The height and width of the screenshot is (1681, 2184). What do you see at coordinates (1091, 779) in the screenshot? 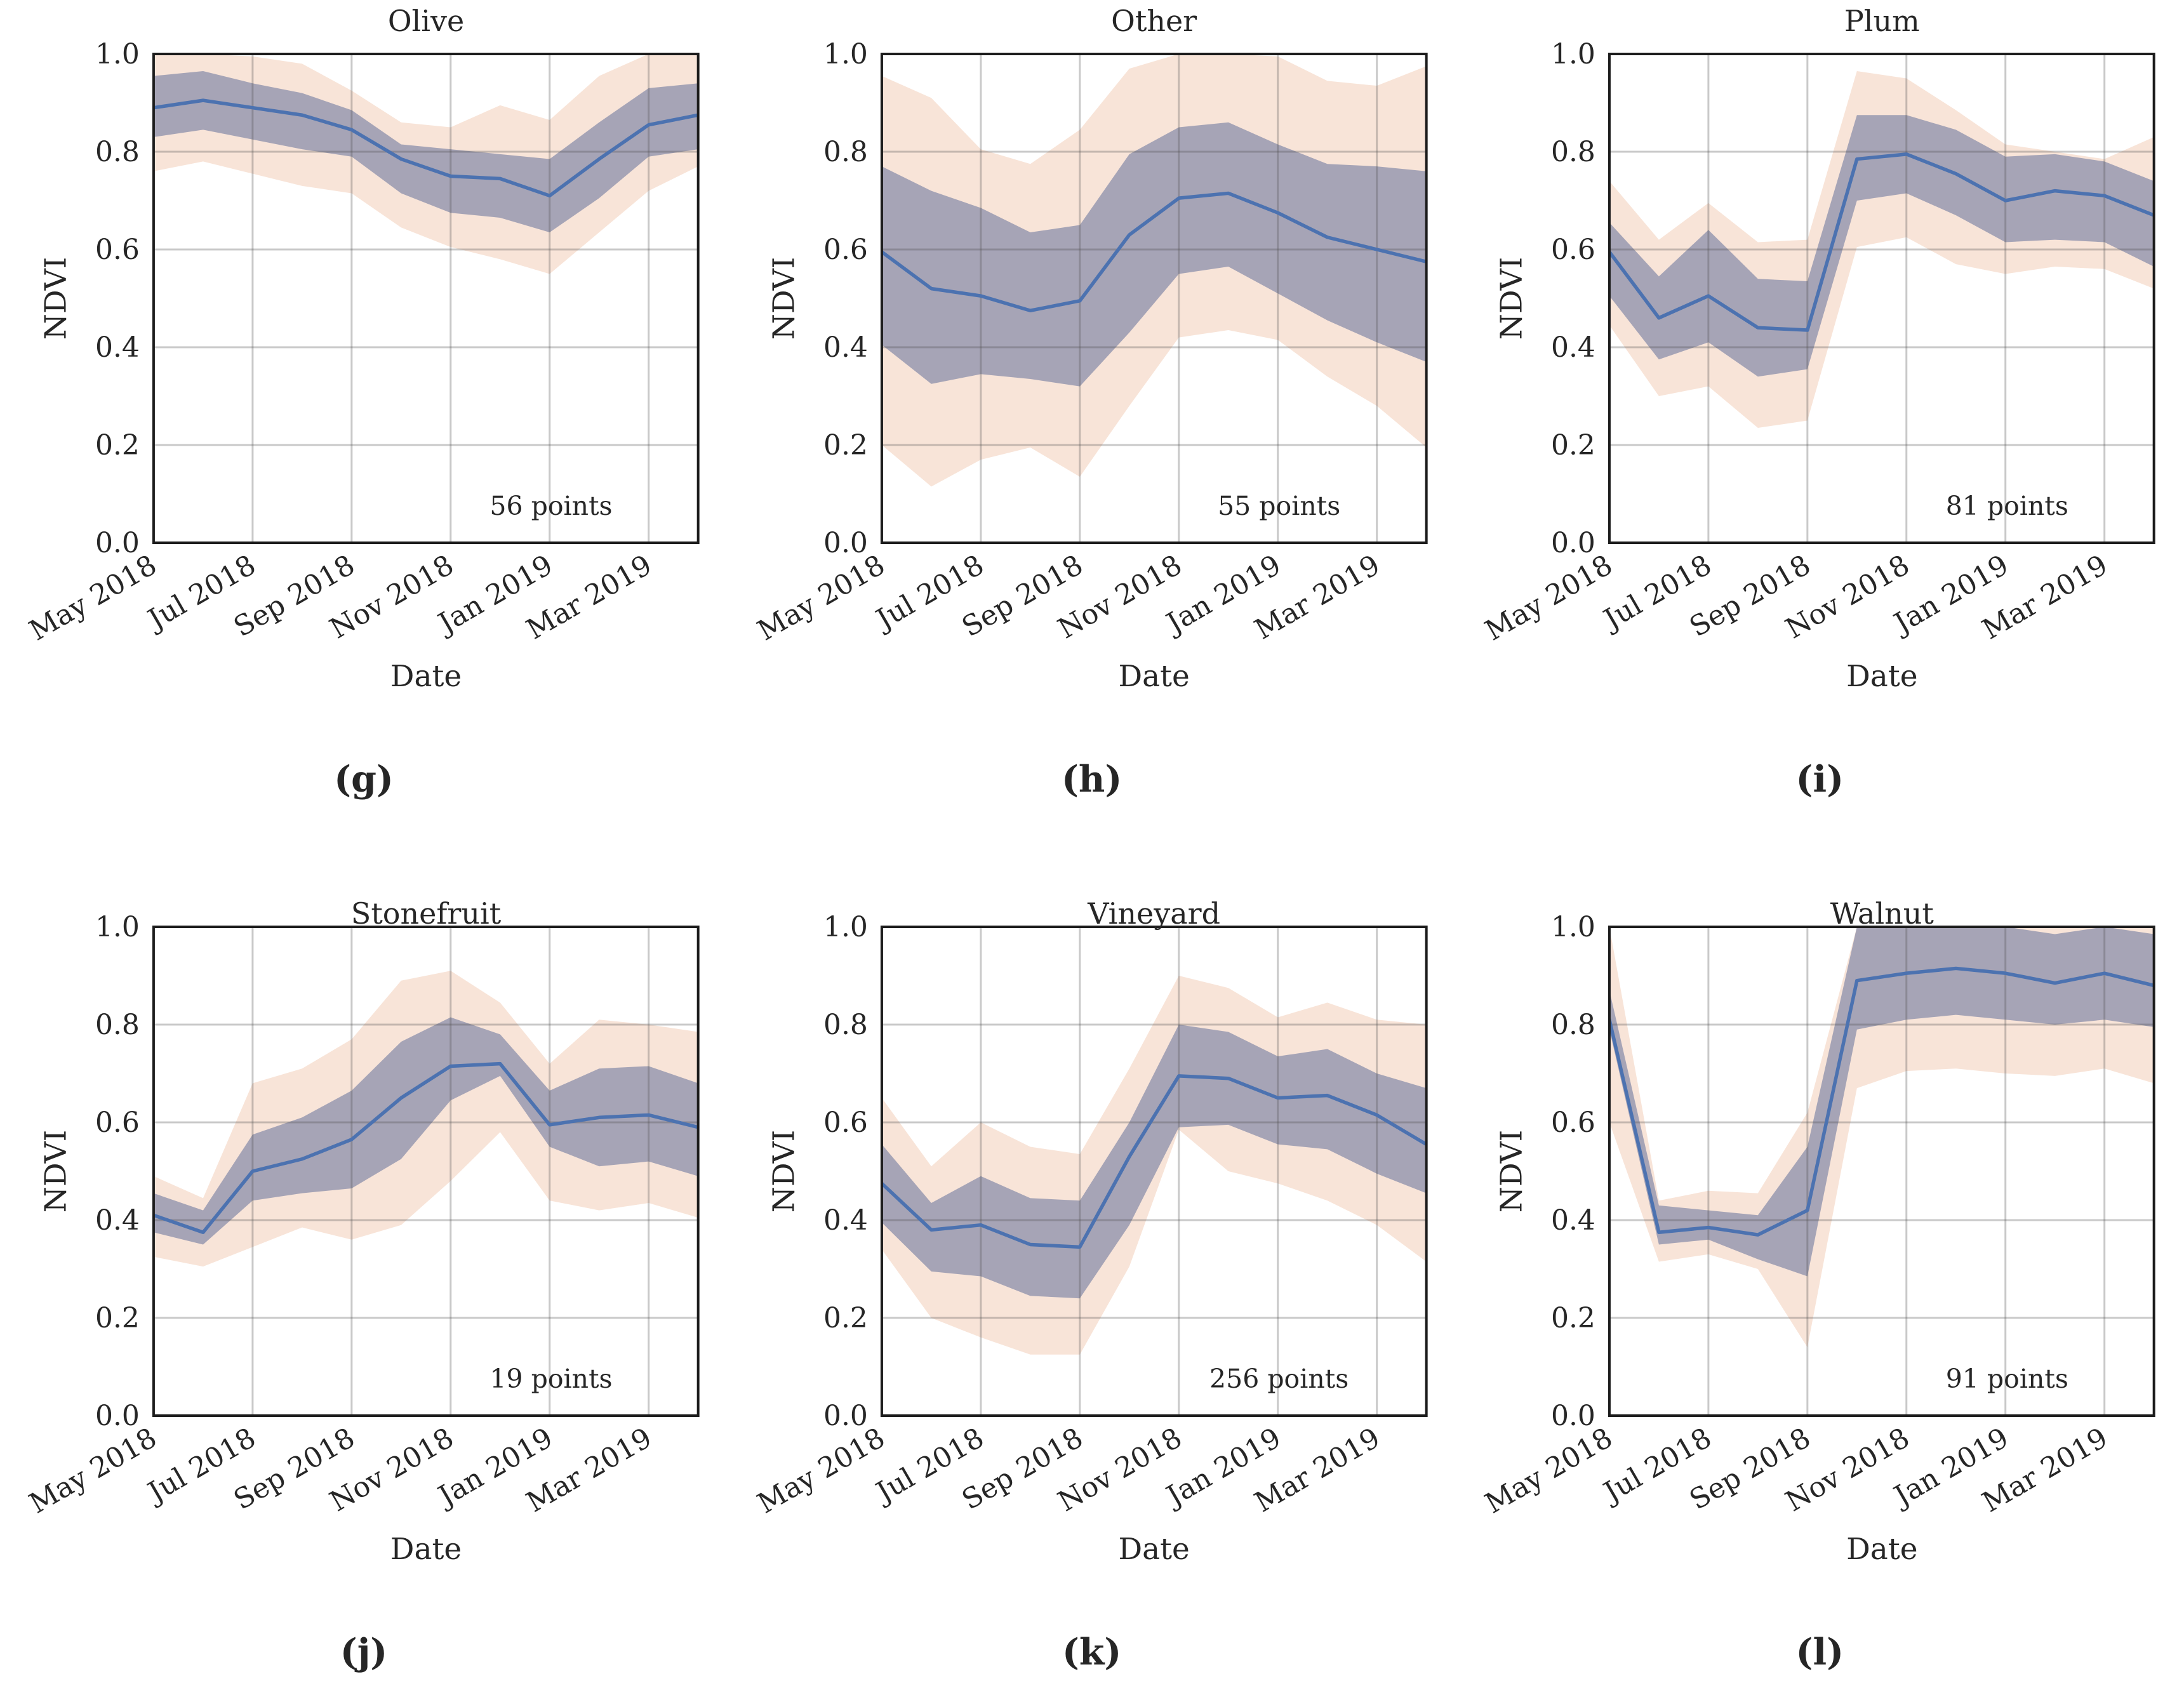
I see `panel-caption: (h)` at bounding box center [1091, 779].